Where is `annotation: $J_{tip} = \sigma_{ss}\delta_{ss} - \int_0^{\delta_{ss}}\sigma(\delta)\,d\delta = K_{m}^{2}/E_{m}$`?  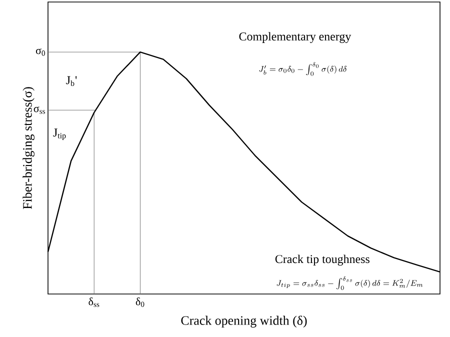 annotation: $J_{tip} = \sigma_{ss}\delta_{ss} - \int_0^{\delta_{ss}}\sigma(\delta)\,d\delta = K_{m}^{2}/E_{m}$ is located at coordinates (349, 283).